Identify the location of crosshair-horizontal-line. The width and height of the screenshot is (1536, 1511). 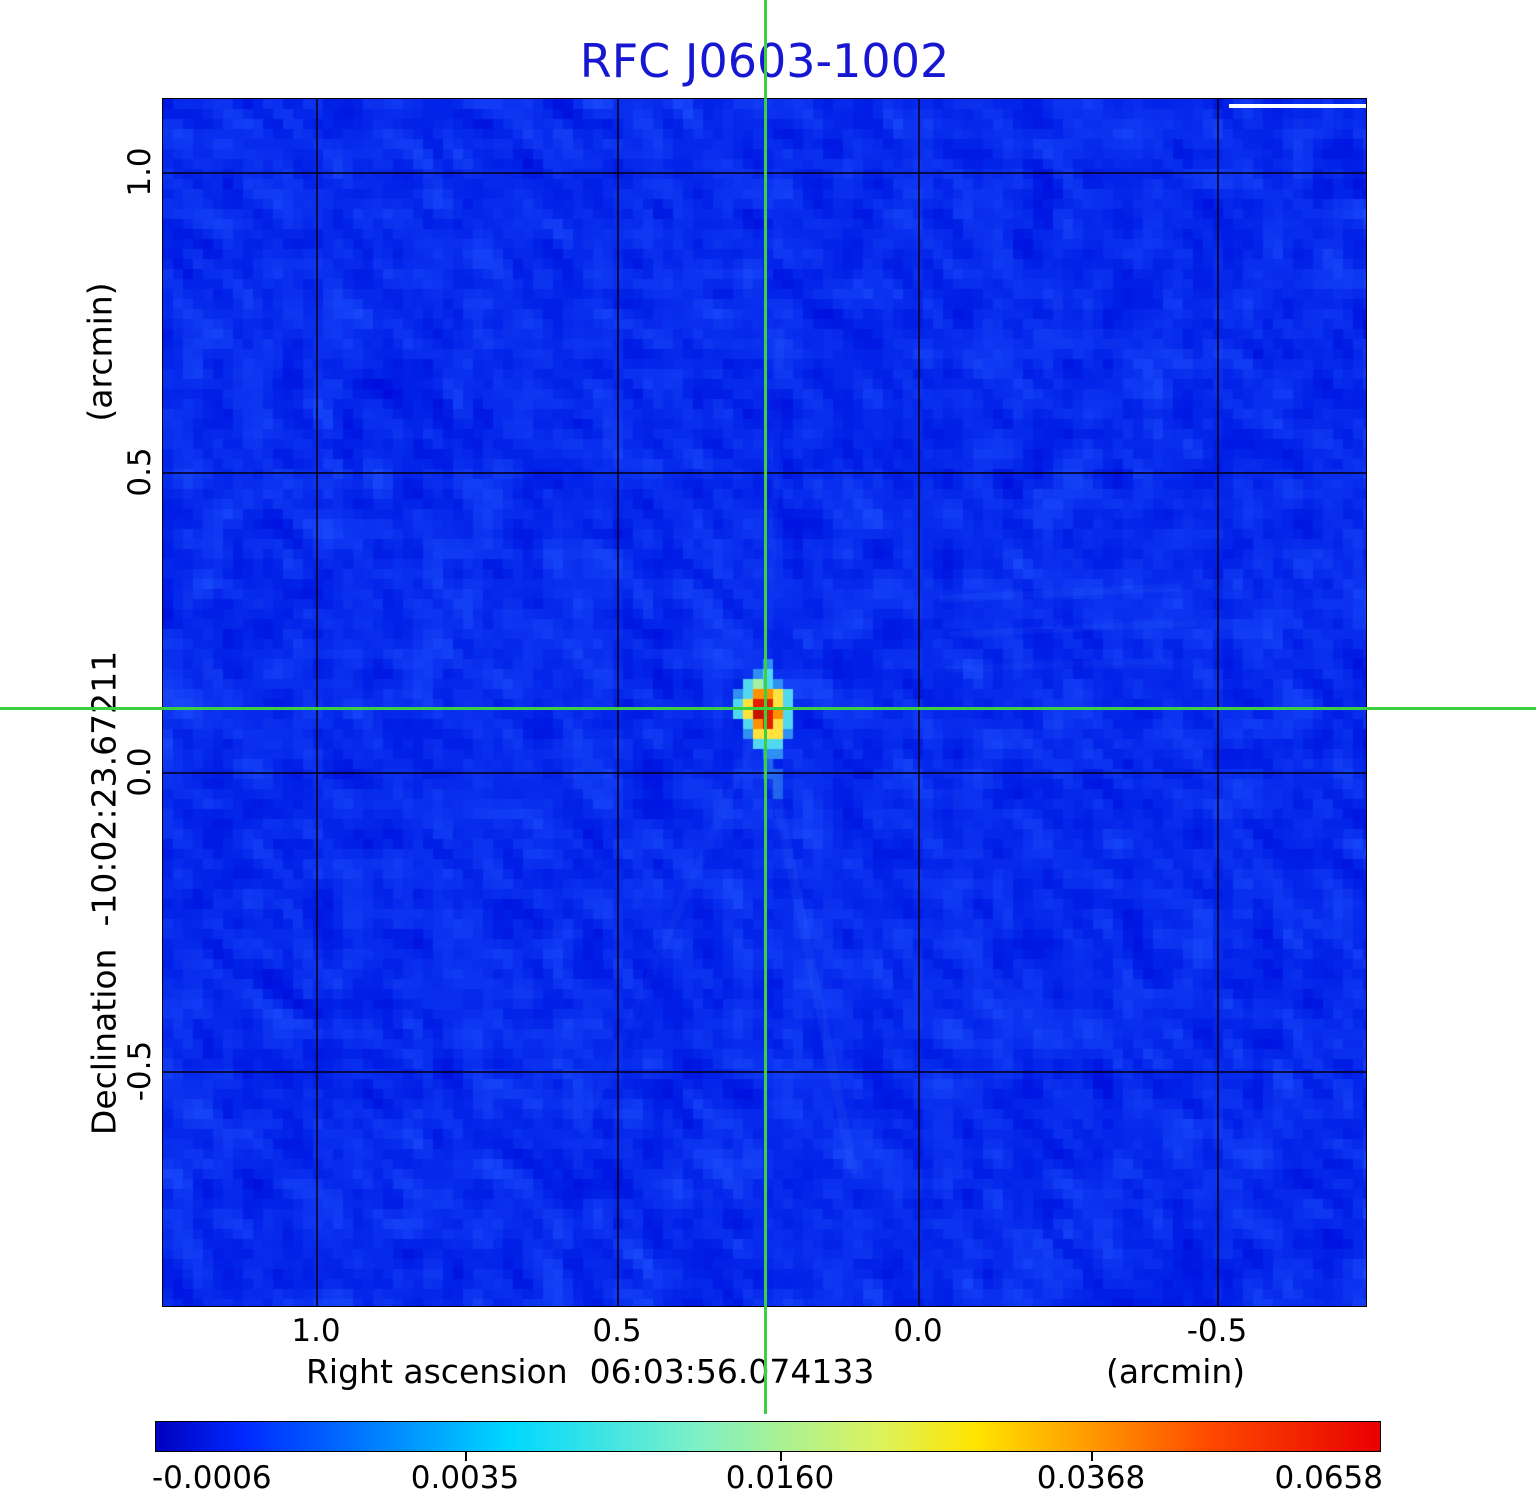
(768, 708).